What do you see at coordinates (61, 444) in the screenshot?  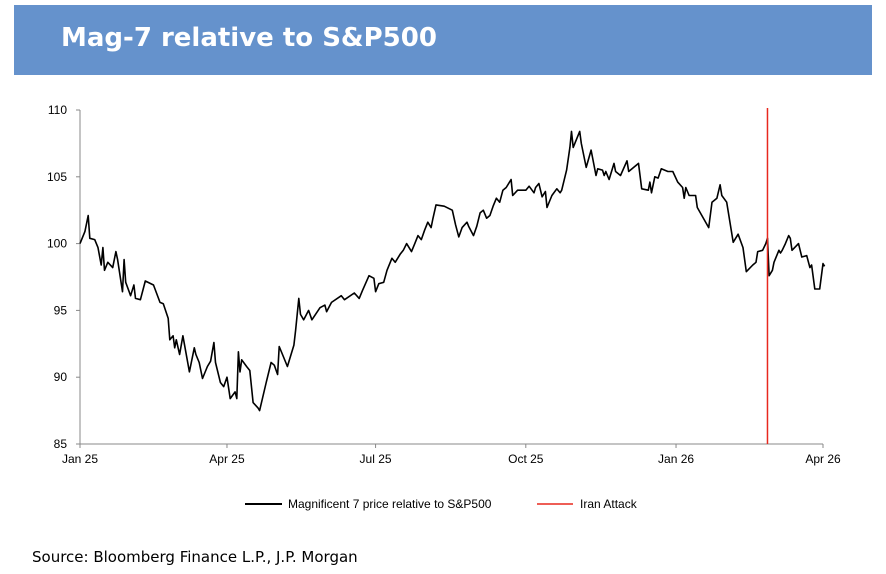 I see `y-tick-label: 85` at bounding box center [61, 444].